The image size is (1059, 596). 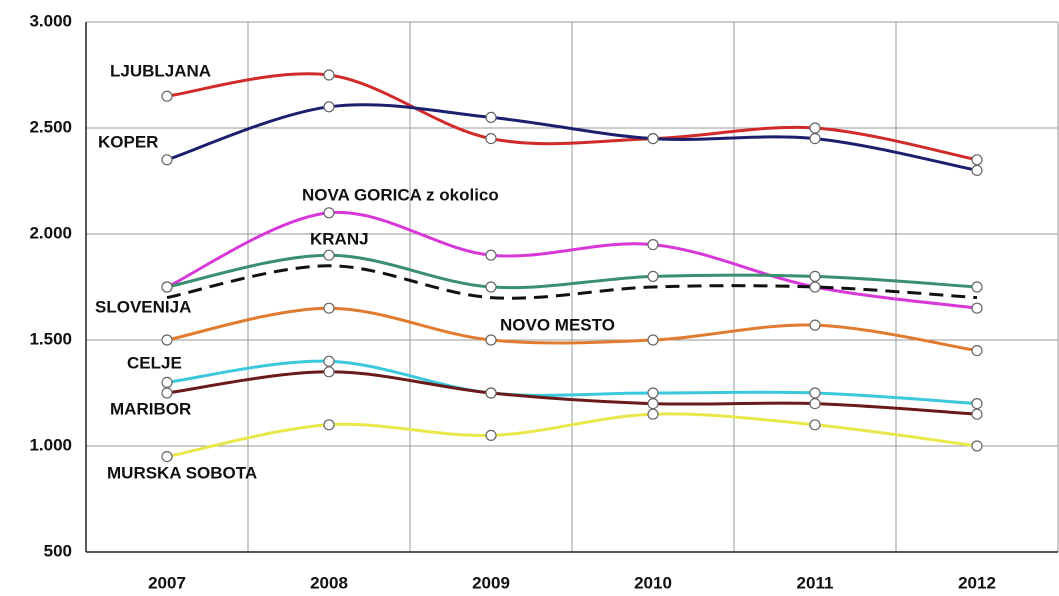 I want to click on x-tick-label: 2008, so click(x=329, y=582).